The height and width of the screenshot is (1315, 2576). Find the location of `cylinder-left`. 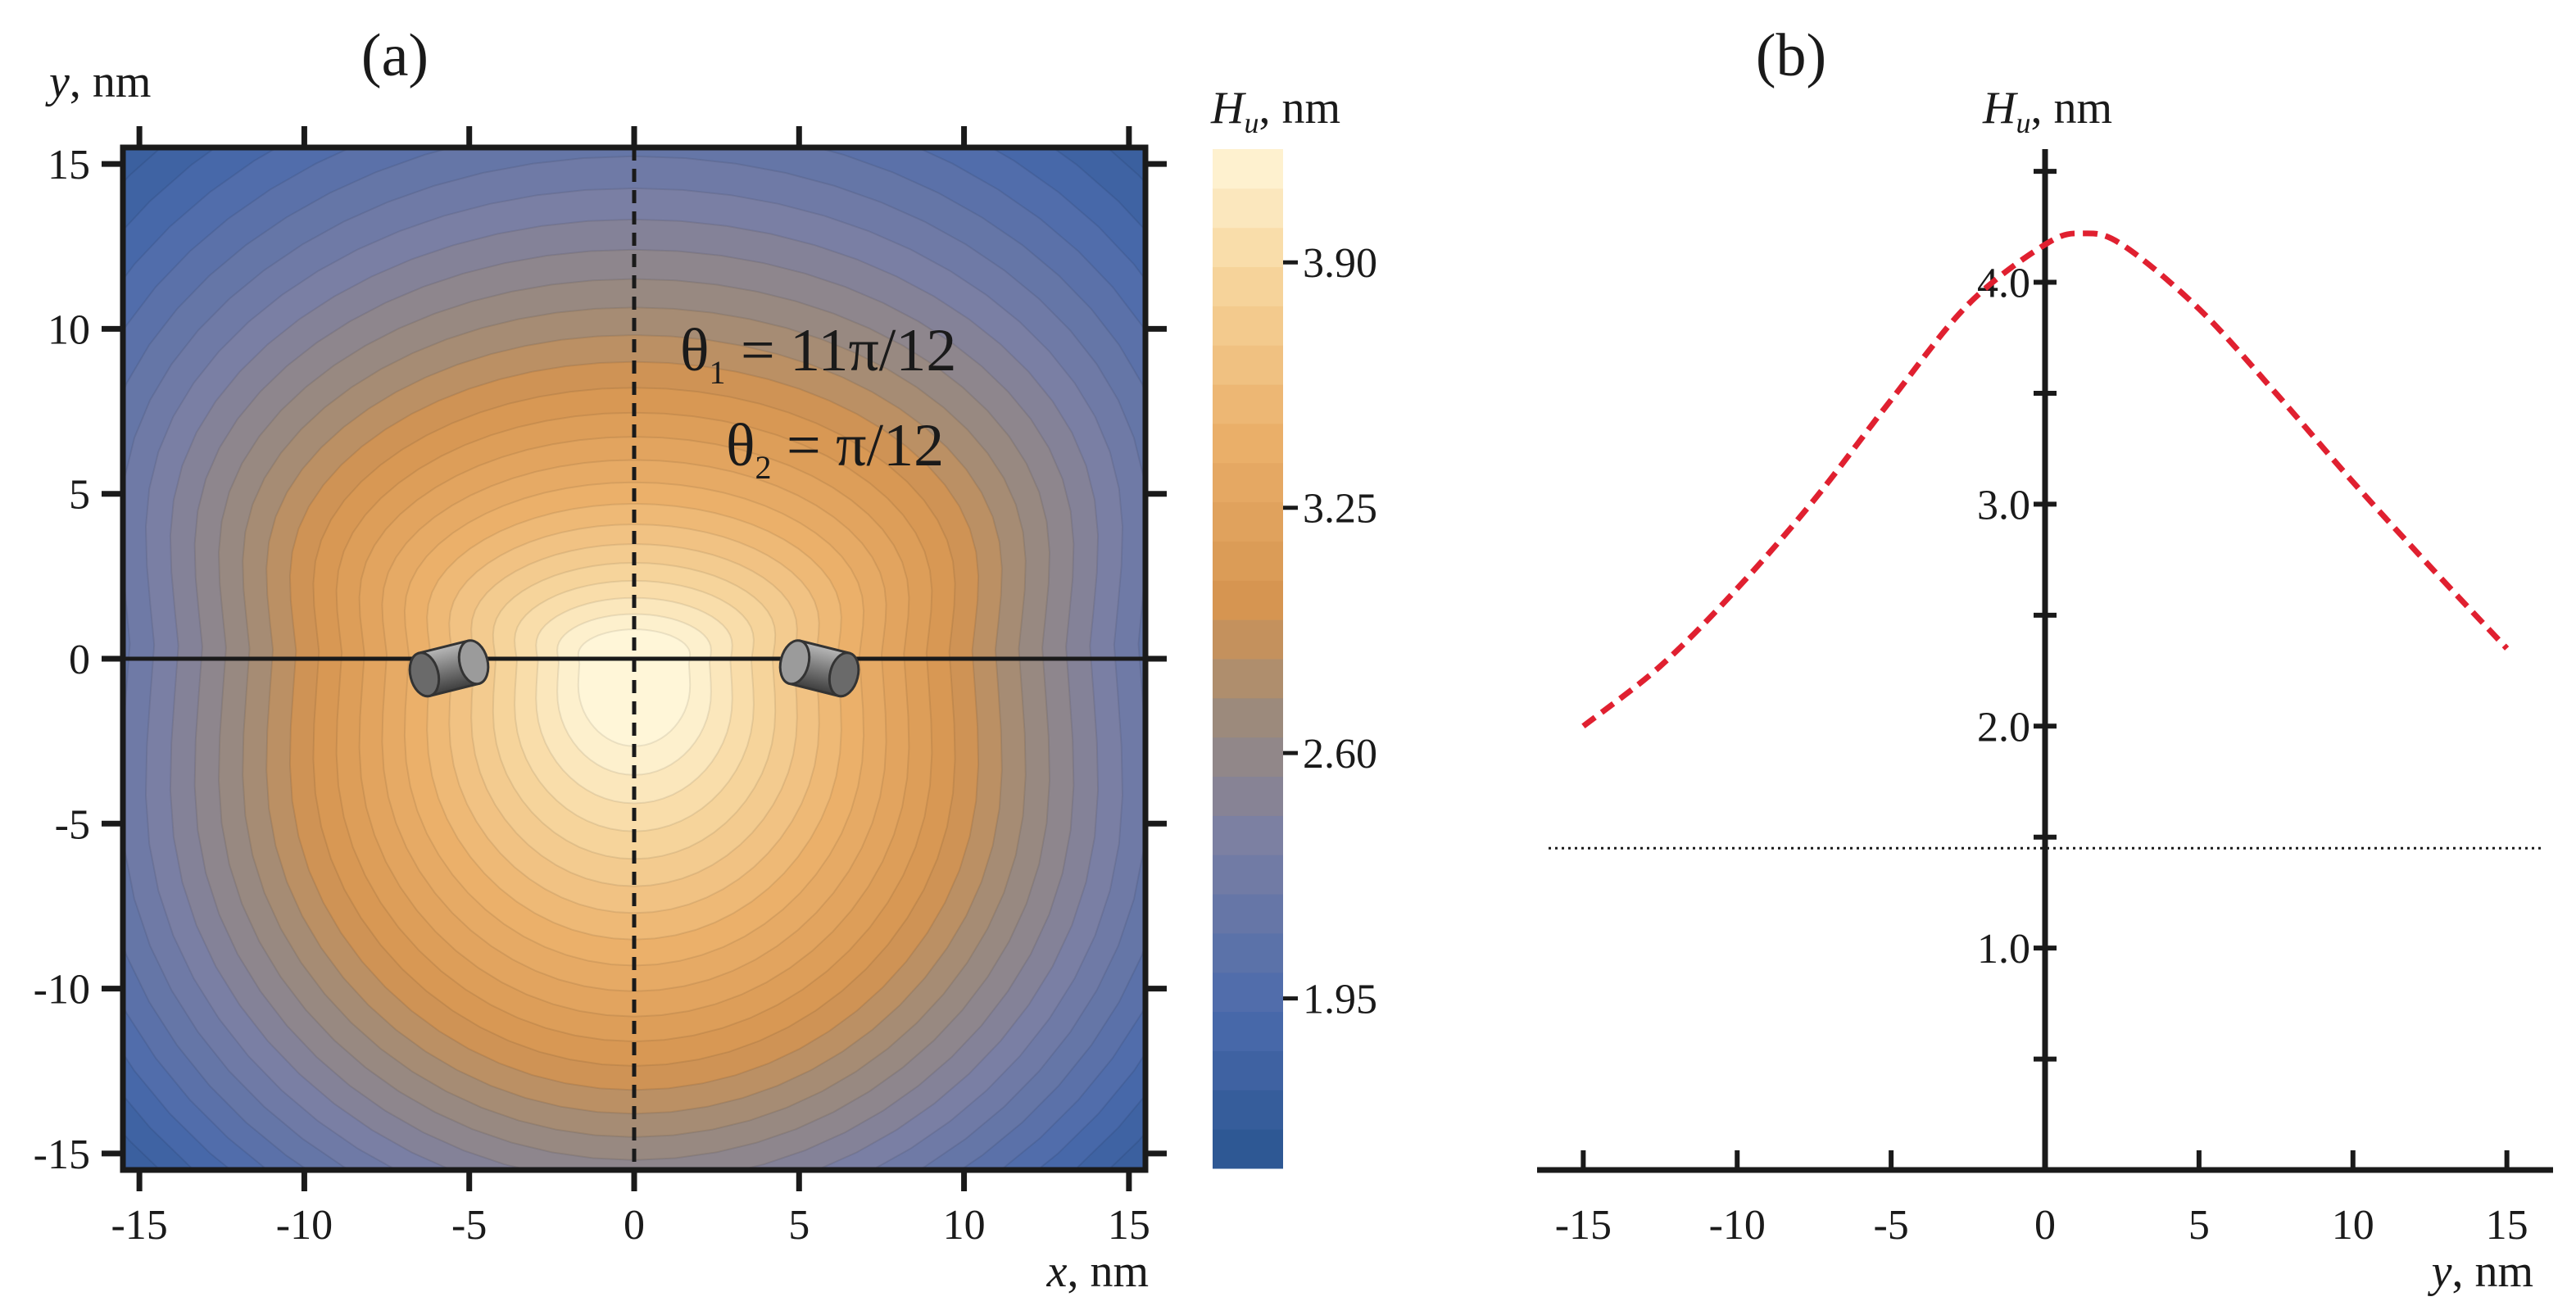

cylinder-left is located at coordinates (449, 669).